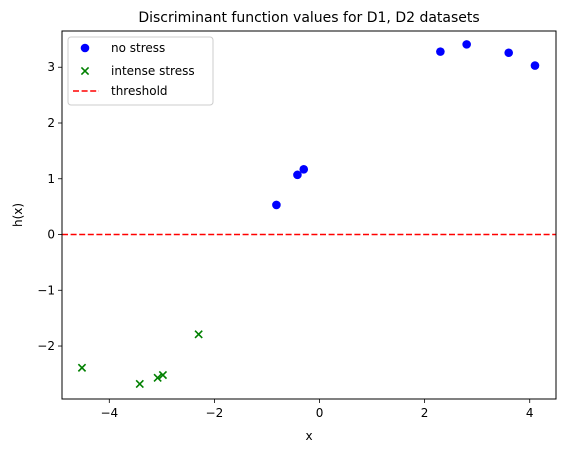 The height and width of the screenshot is (453, 565). Describe the element at coordinates (46, 346) in the screenshot. I see `y-tick-label: −2` at that location.